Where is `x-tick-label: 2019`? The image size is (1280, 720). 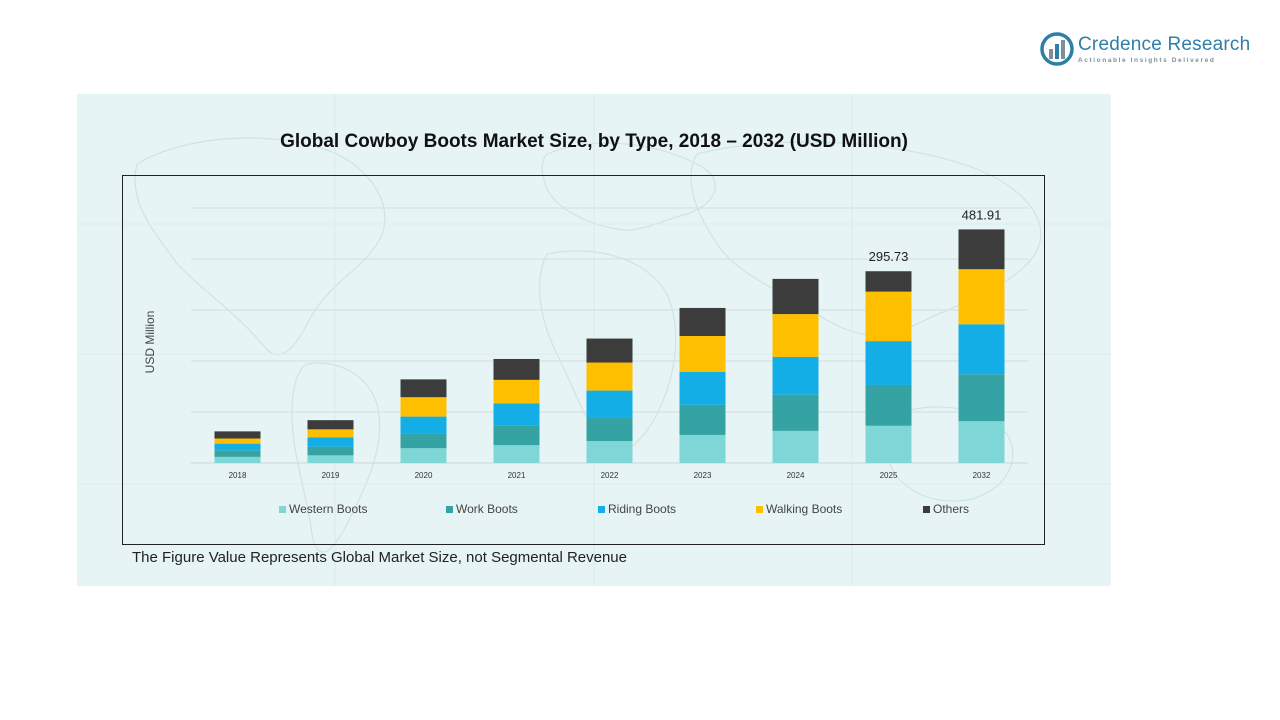
x-tick-label: 2019 is located at coordinates (331, 475).